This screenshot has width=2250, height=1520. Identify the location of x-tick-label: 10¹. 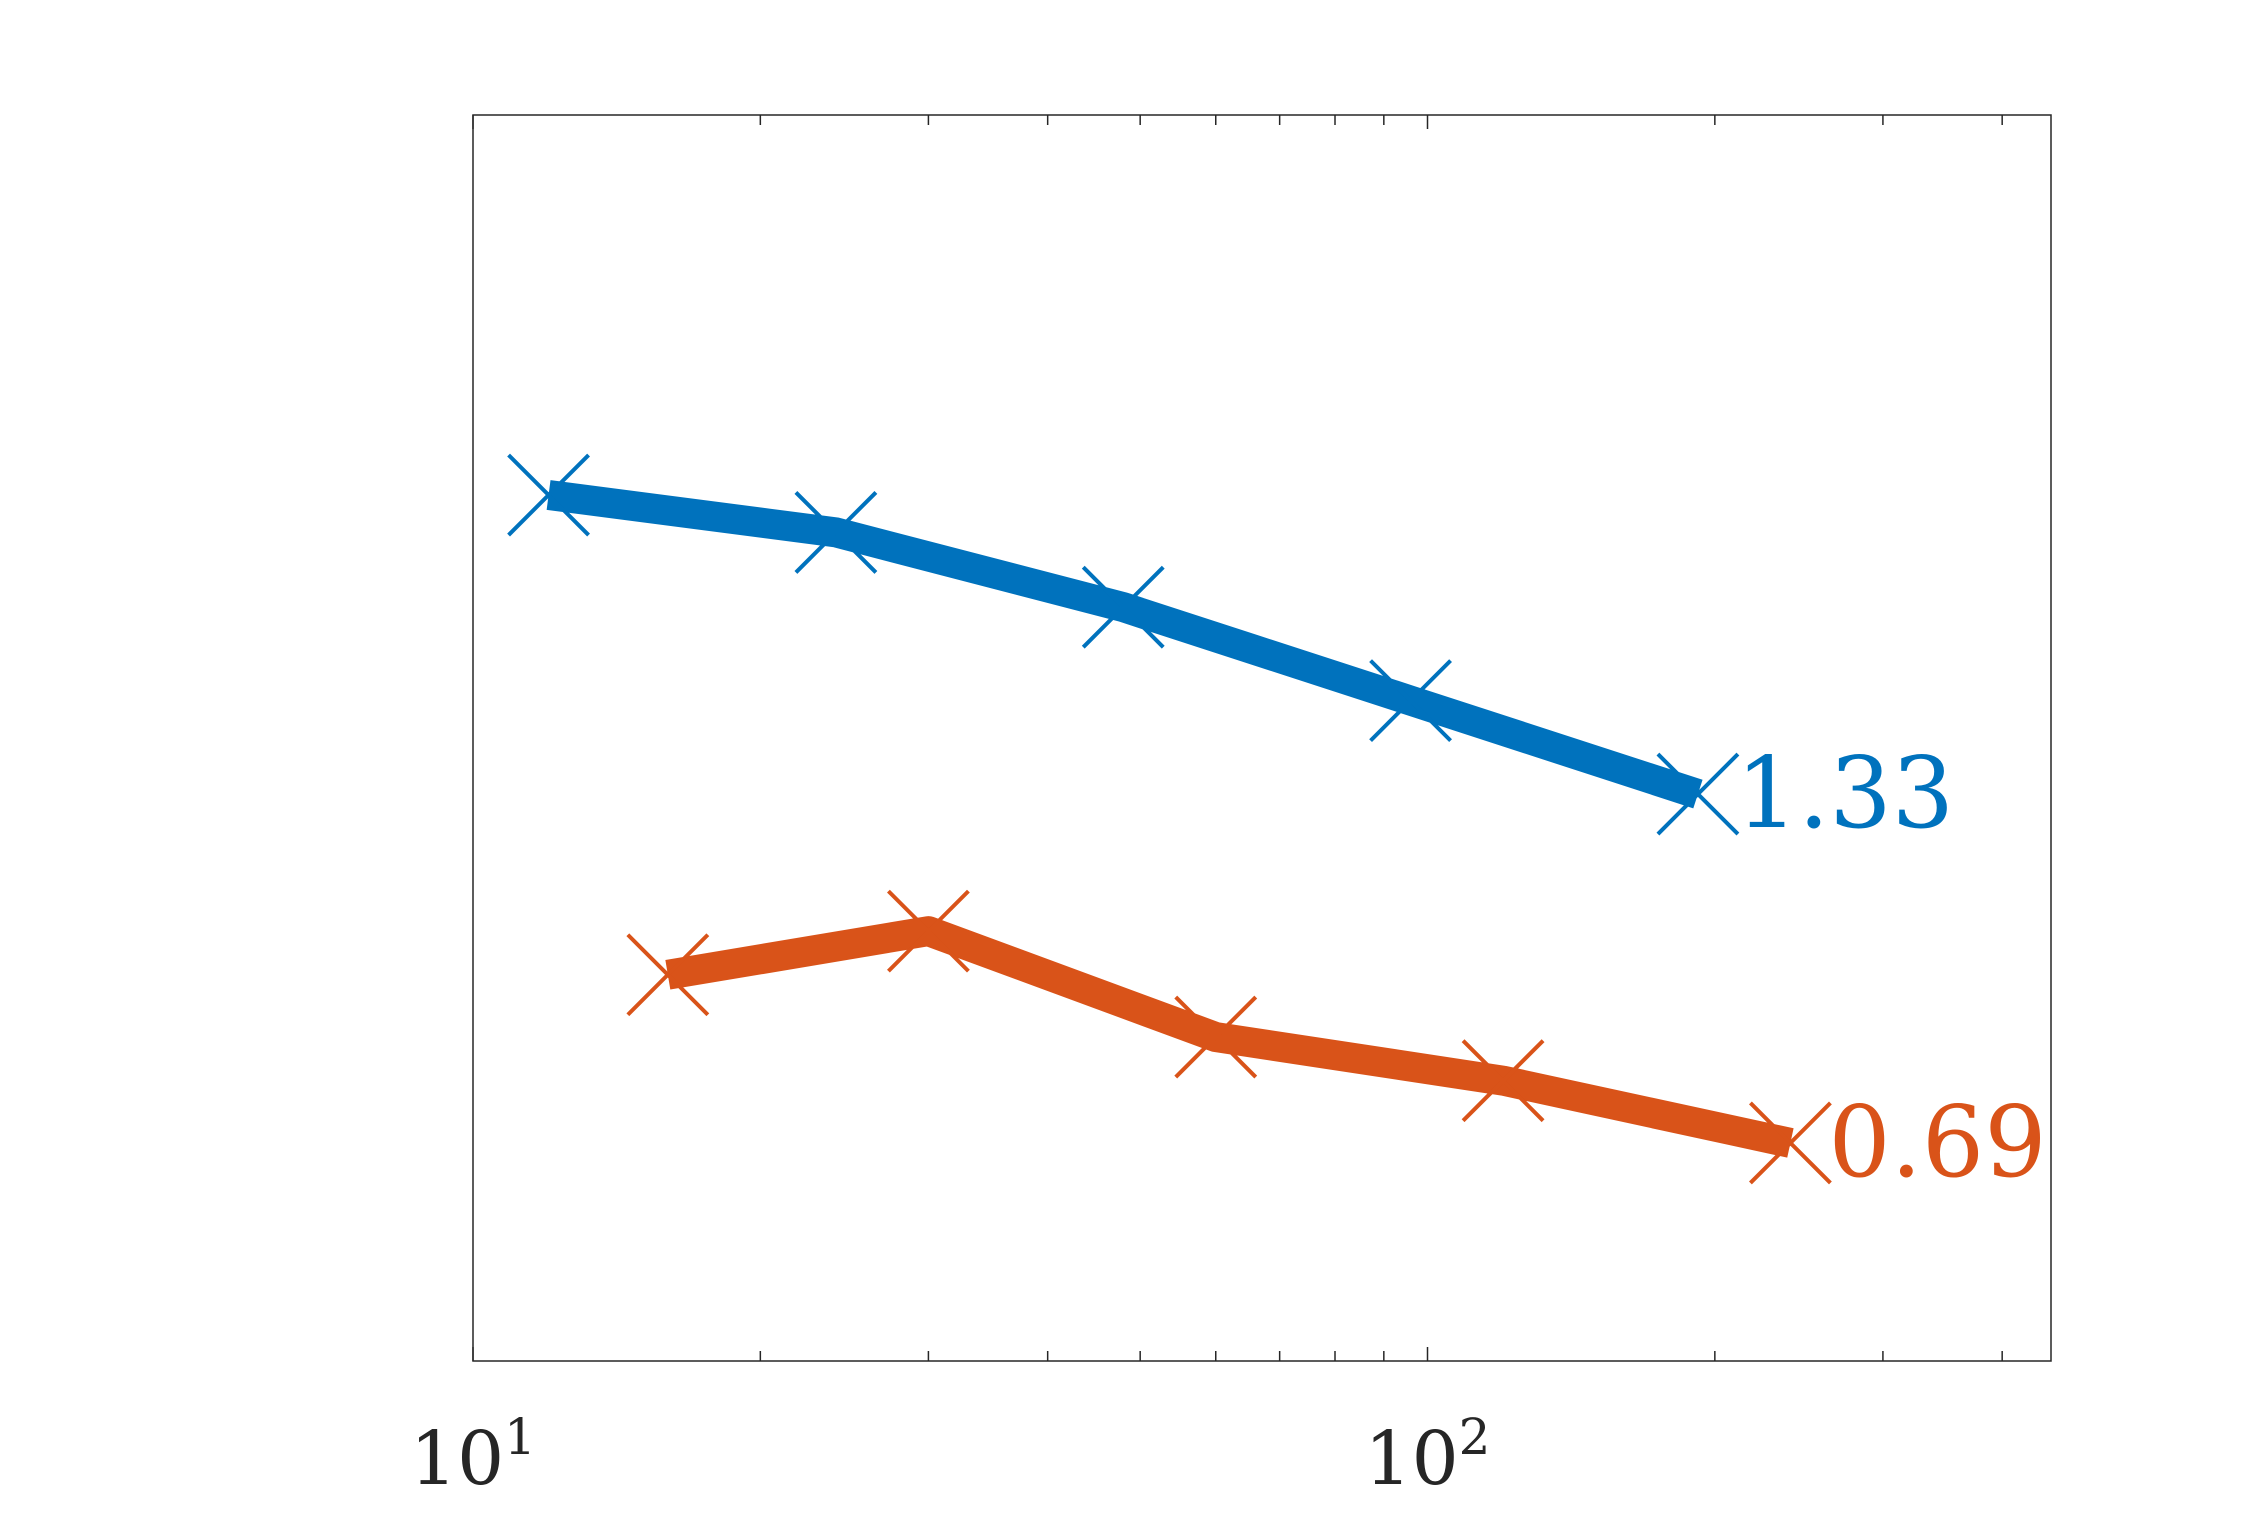
(473, 1455).